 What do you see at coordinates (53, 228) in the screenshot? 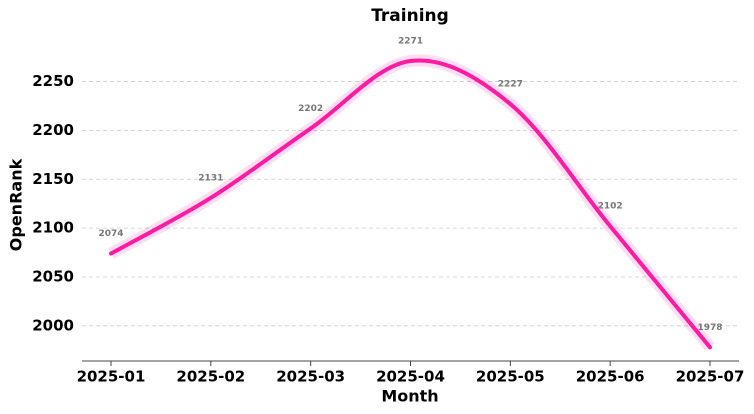
I see `y-tick-label: 2100` at bounding box center [53, 228].